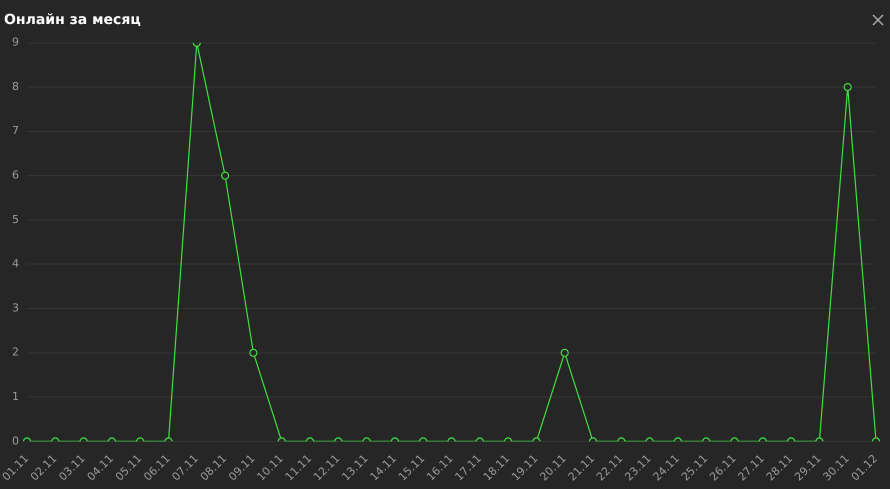 This screenshot has width=890, height=489. I want to click on chart-title: Онлайн за месяц, so click(72, 20).